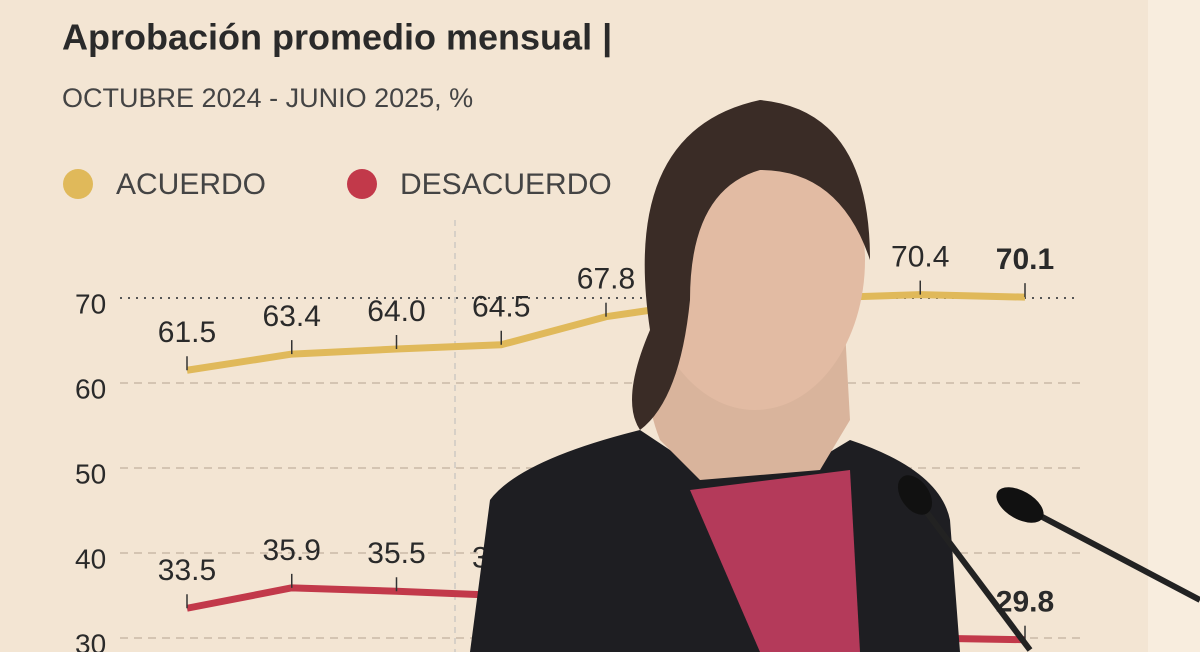 This screenshot has height=652, width=1200. What do you see at coordinates (90, 640) in the screenshot?
I see `y-tick-label: 30` at bounding box center [90, 640].